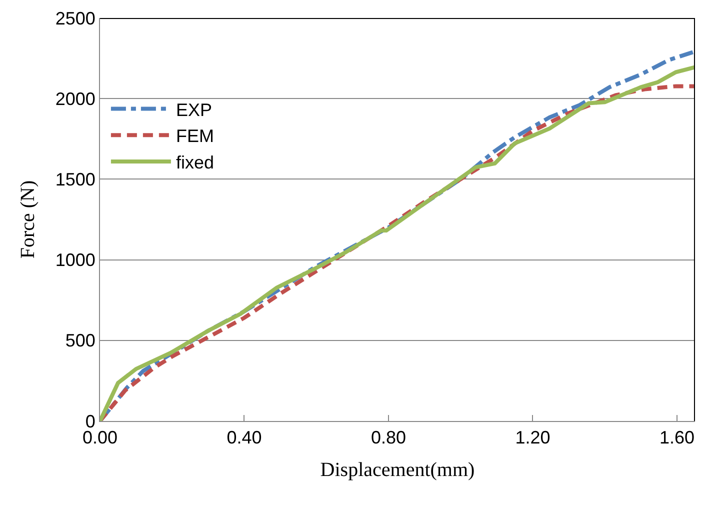 The width and height of the screenshot is (703, 509). Describe the element at coordinates (75, 180) in the screenshot. I see `y-tick-label: 1500` at that location.